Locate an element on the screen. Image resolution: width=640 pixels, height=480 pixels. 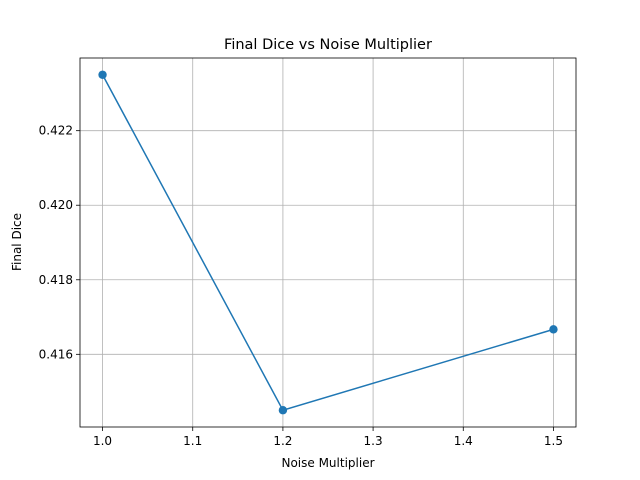
y-axis: 0.416 0.418 0.420 0.422 is located at coordinates (59, 242).